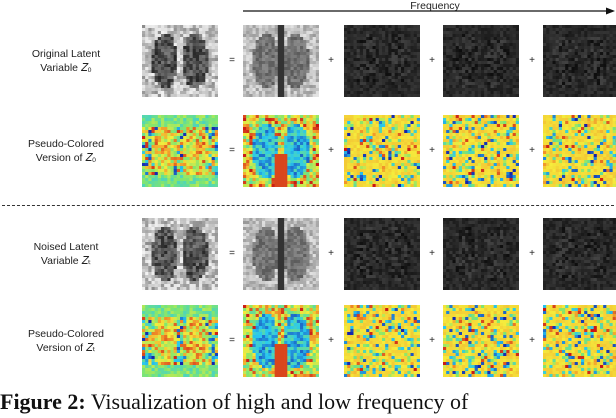 This screenshot has width=616, height=418. What do you see at coordinates (481, 254) in the screenshot?
I see `panel-row2-col3` at bounding box center [481, 254].